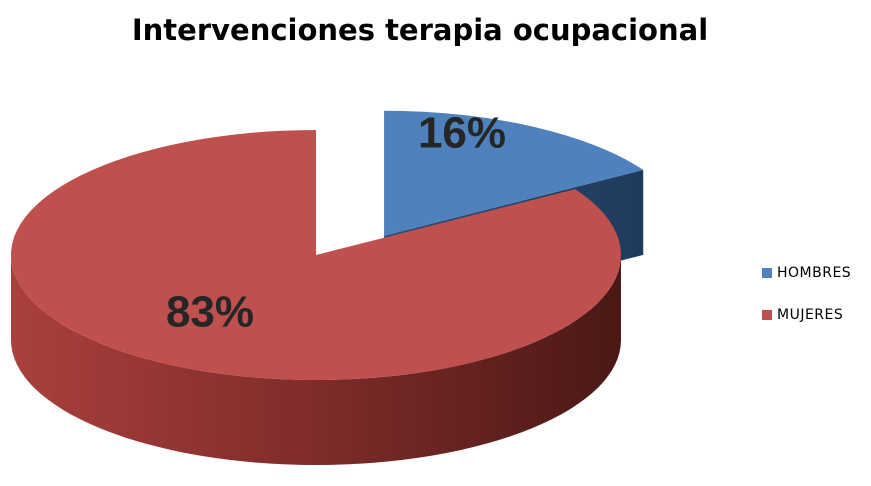 This screenshot has width=871, height=486. I want to click on value-label: 16%, so click(462, 133).